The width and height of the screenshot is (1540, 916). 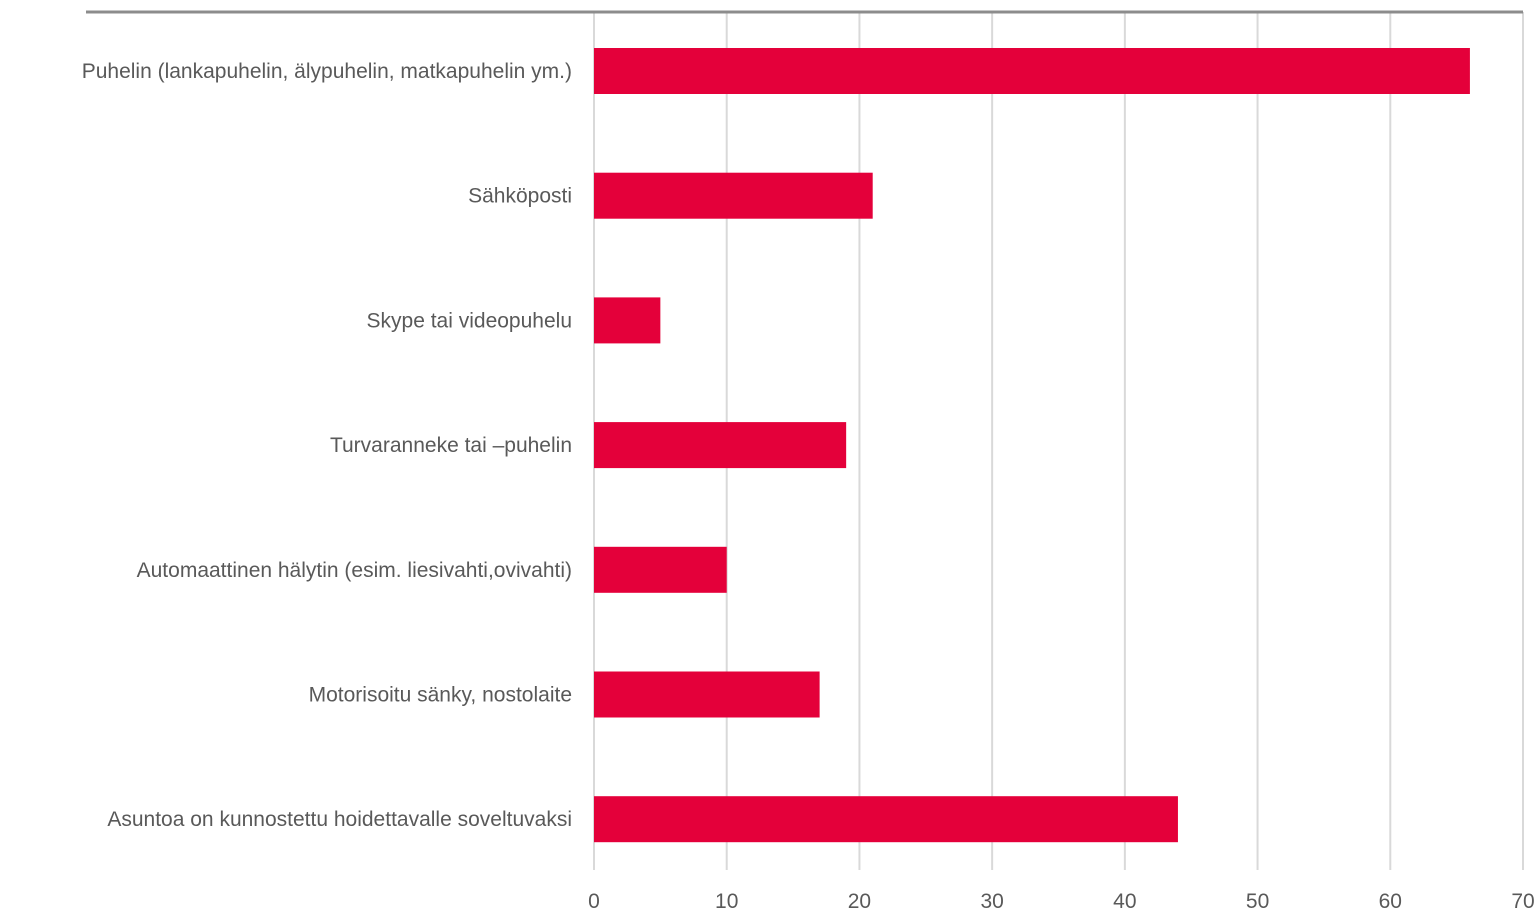 I want to click on category-label: Motorisoitu sänky, nostolaite, so click(x=440, y=695).